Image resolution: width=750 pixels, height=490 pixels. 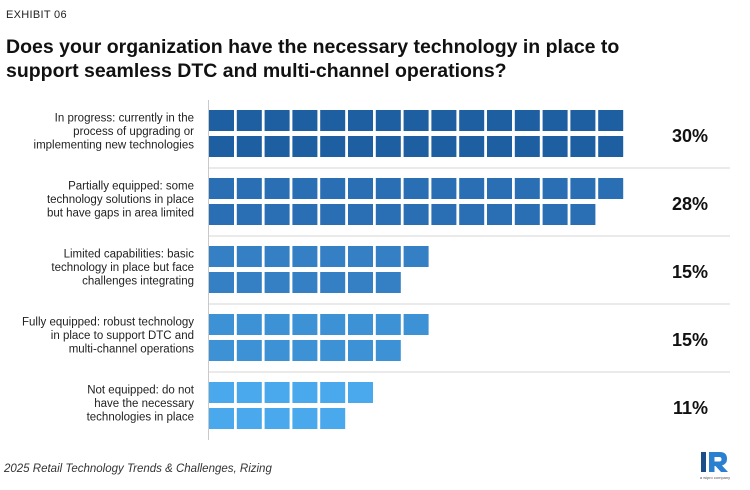 What do you see at coordinates (144, 404) in the screenshot?
I see `category-label: have the necessary` at bounding box center [144, 404].